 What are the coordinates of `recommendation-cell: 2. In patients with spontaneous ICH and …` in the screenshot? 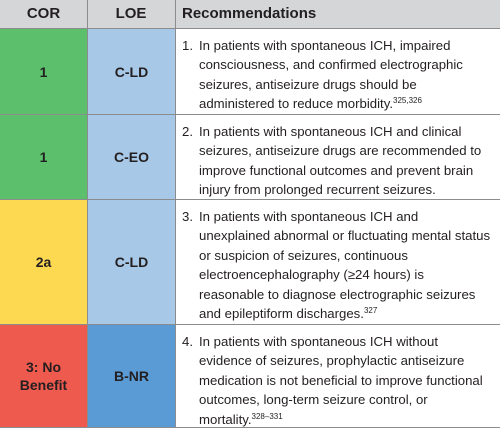 It's located at (338, 157).